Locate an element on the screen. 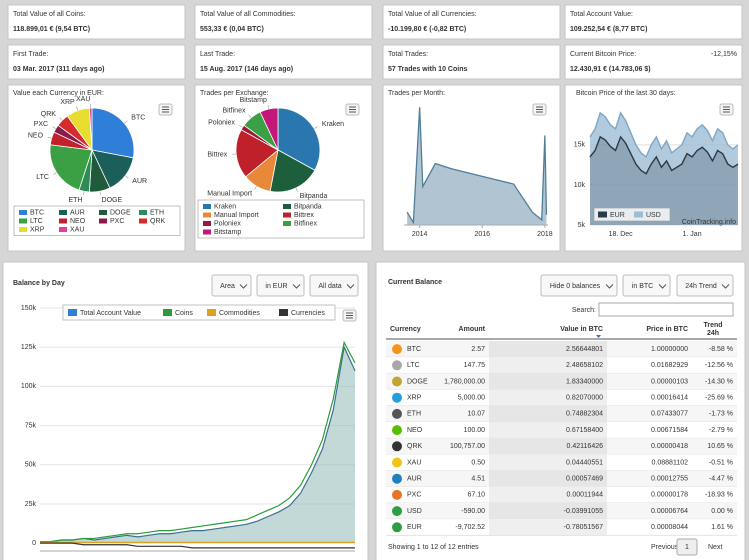  dropdown-label: Hide 0 balances is located at coordinates (575, 286).